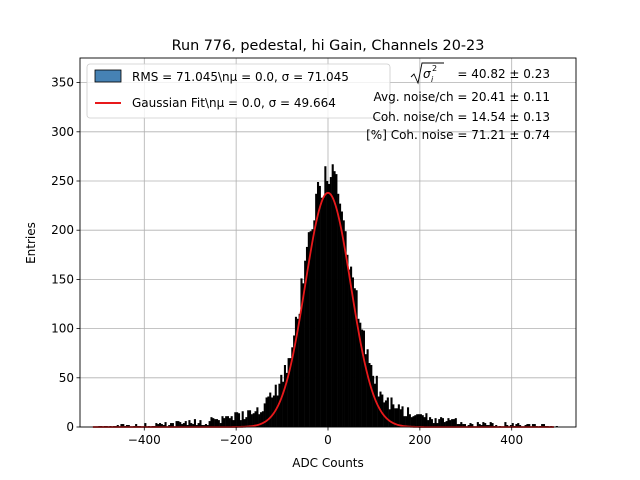 The height and width of the screenshot is (480, 640). I want to click on annotation-total-noise-value: = 40.82 ± 0.23, so click(503, 74).